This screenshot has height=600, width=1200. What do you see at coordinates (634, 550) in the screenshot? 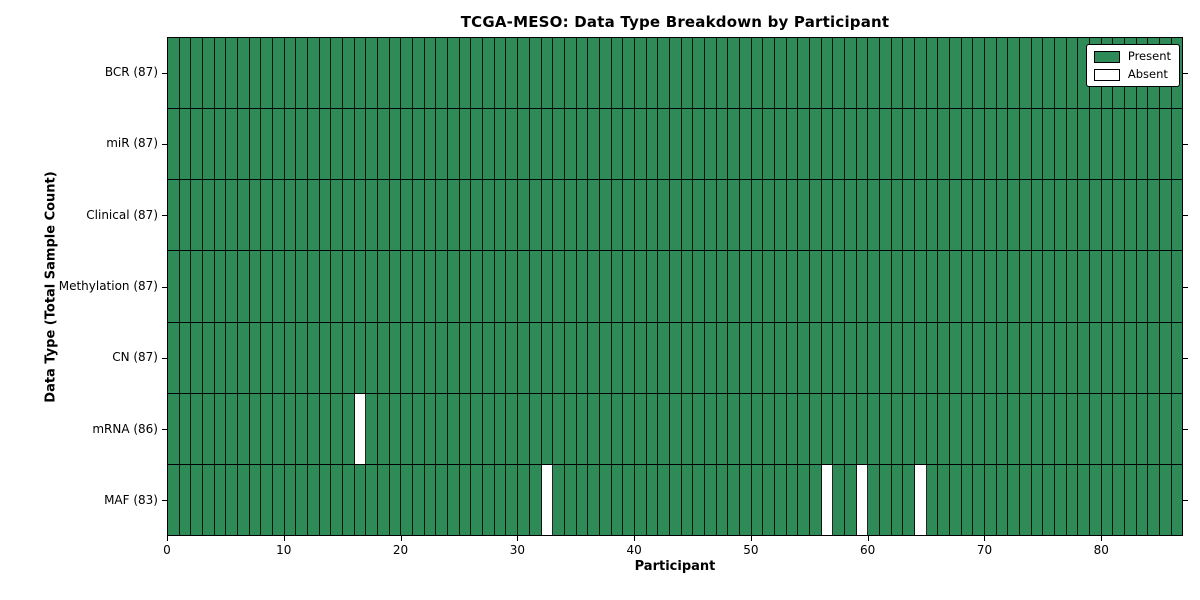
I see `x-tick-label: 40` at bounding box center [634, 550].